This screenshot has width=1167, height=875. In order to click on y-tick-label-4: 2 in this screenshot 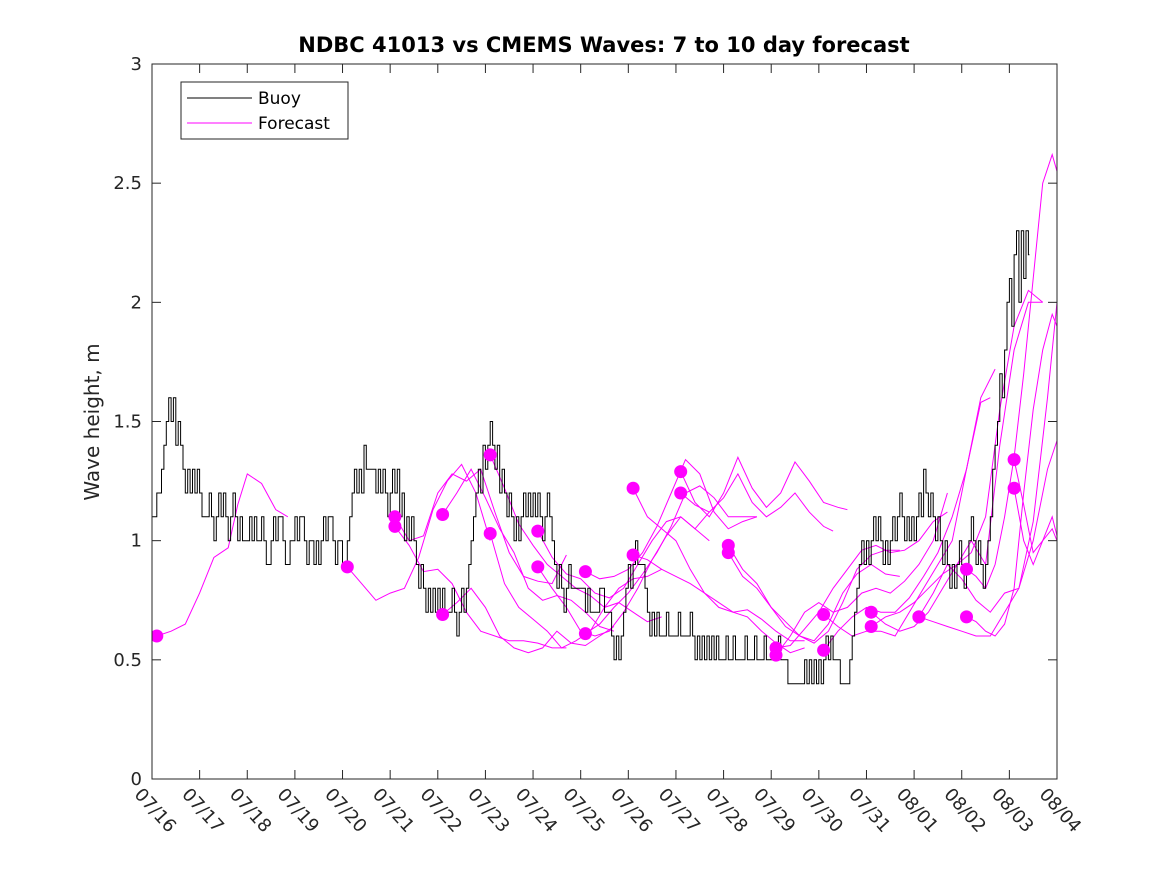, I will do `click(136, 302)`.